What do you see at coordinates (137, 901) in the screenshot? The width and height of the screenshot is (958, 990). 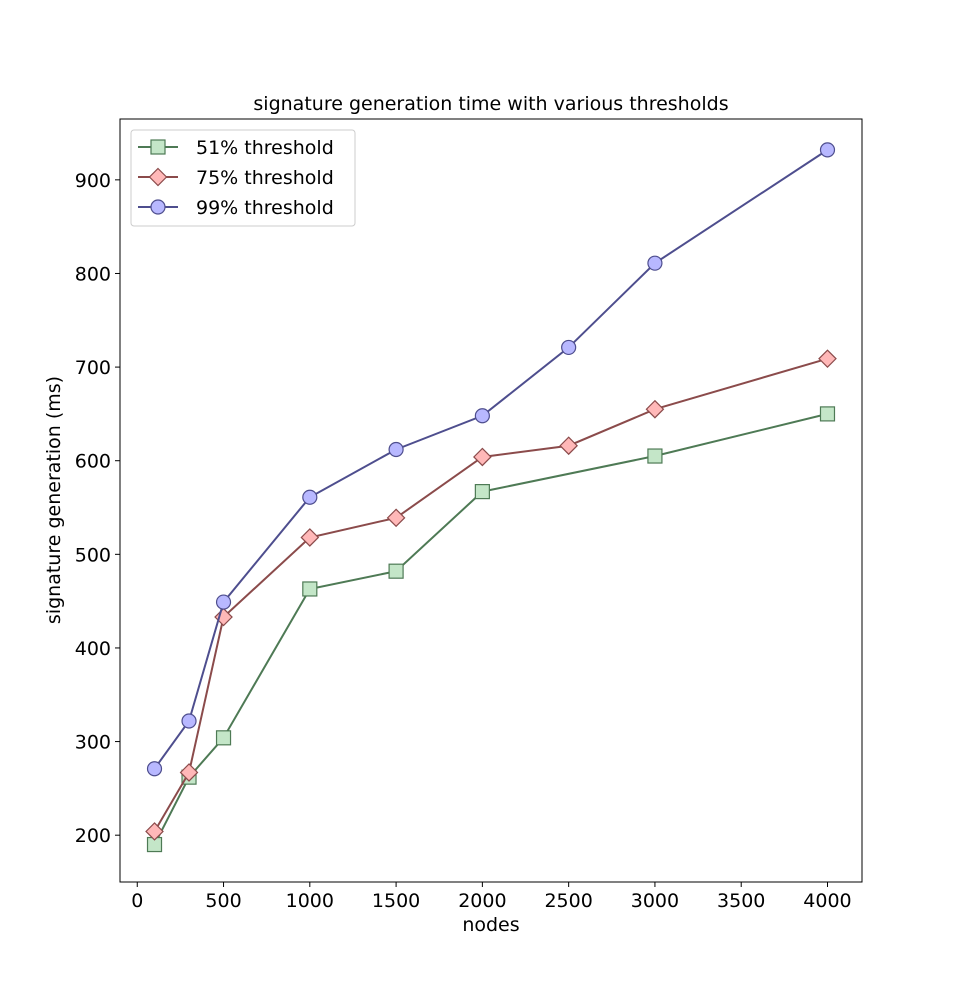 I see `x-tick-label: 0` at bounding box center [137, 901].